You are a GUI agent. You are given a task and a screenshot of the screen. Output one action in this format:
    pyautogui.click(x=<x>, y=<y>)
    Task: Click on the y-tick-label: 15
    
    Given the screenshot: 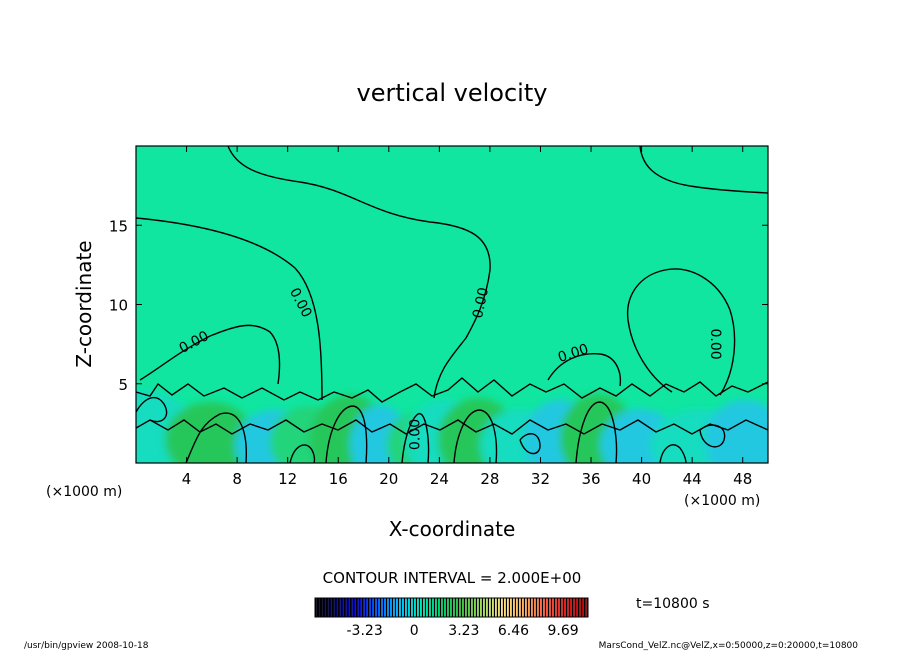 What is the action you would take?
    pyautogui.click(x=118, y=226)
    